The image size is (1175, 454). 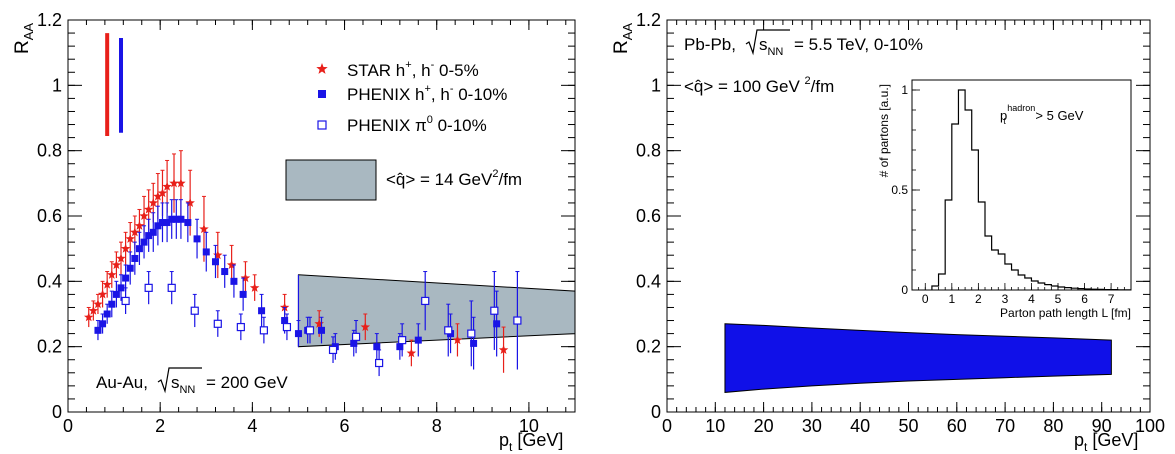 What do you see at coordinates (904, 90) in the screenshot?
I see `inset-y-tick-label: 1` at bounding box center [904, 90].